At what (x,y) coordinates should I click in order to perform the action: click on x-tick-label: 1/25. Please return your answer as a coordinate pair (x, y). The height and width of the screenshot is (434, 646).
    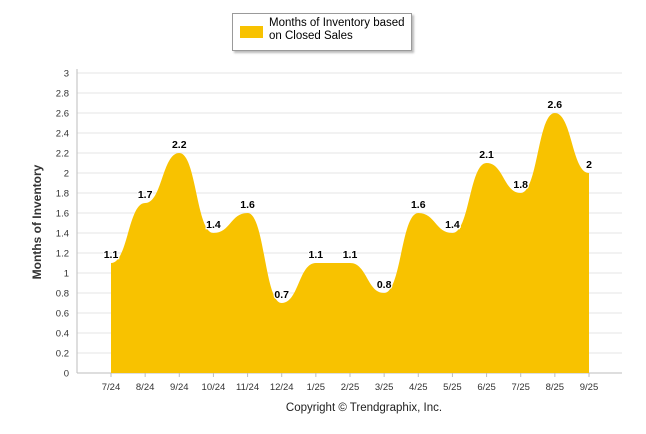
    Looking at the image, I should click on (316, 387).